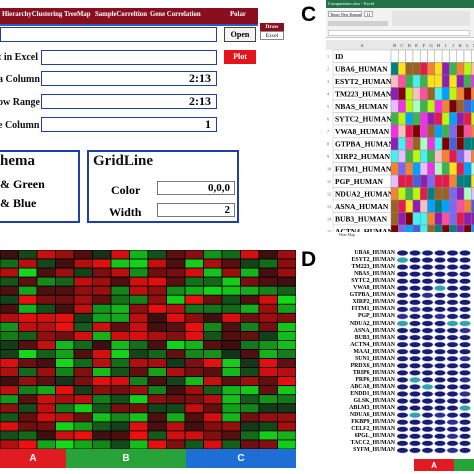 This screenshot has height=474, width=474. What do you see at coordinates (431, 18) in the screenshot?
I see `ribbon-groups` at bounding box center [431, 18].